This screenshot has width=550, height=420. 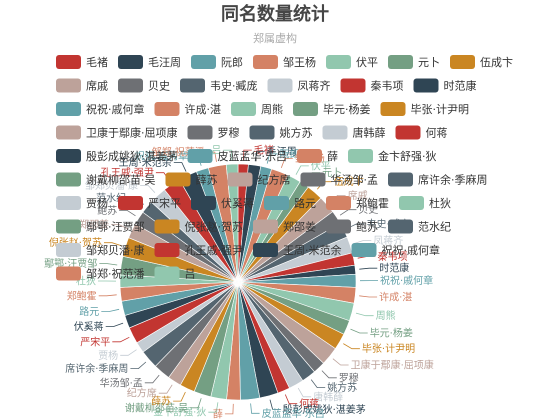 I want to click on legend-label: 时范康, so click(x=460, y=86).